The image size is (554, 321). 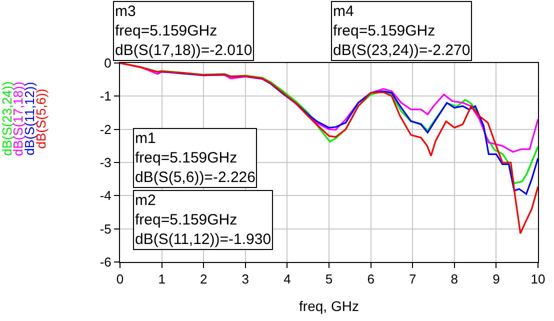 What do you see at coordinates (329, 306) in the screenshot?
I see `x-axis-title: freq, GHz` at bounding box center [329, 306].